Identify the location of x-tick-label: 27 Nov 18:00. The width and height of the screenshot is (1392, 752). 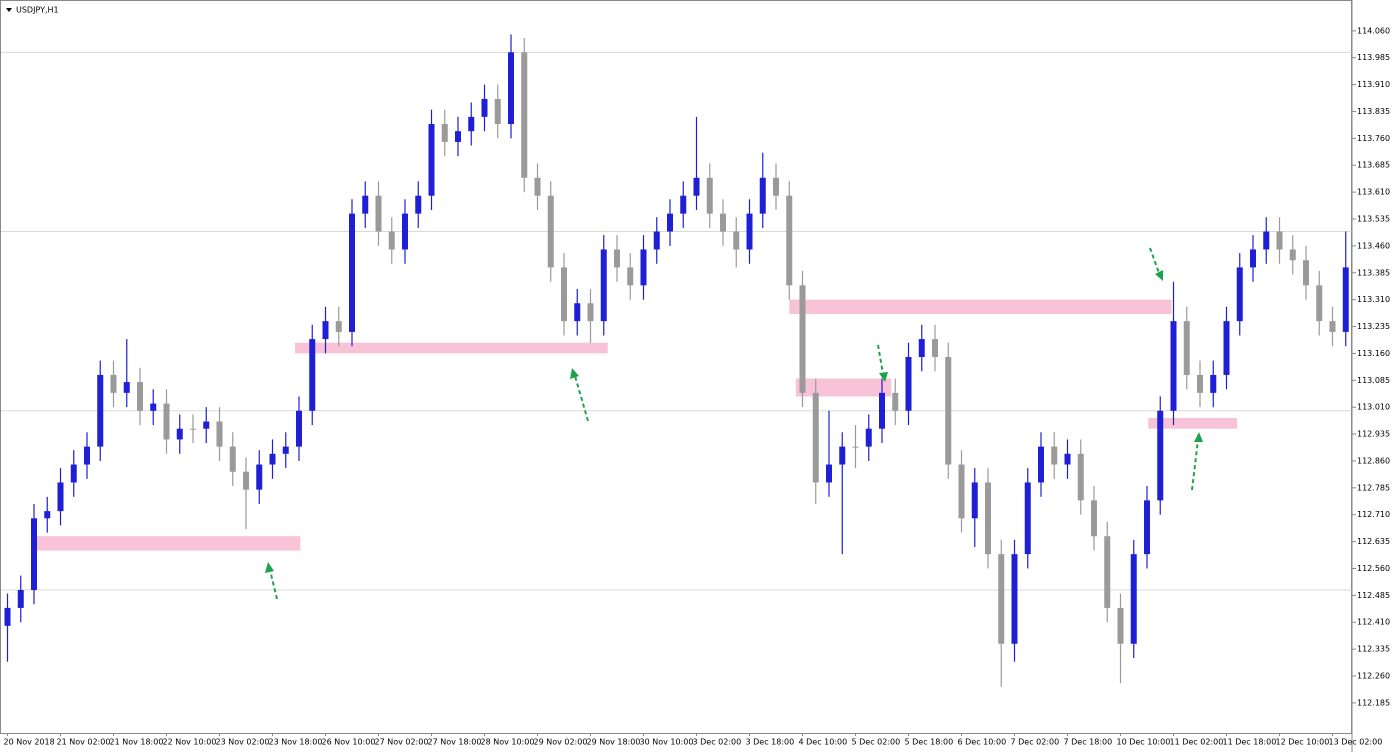
(455, 742).